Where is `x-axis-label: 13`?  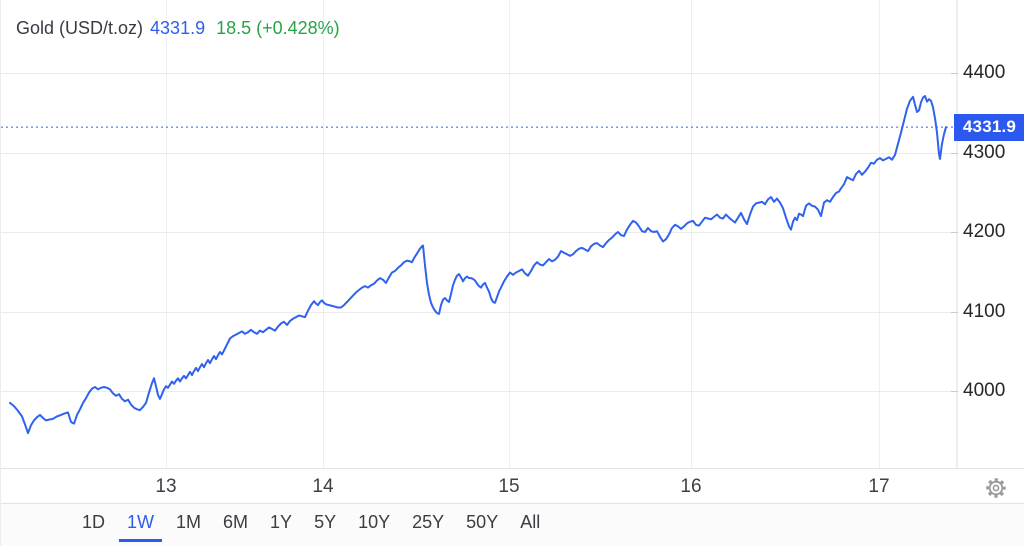
x-axis-label: 13 is located at coordinates (166, 486).